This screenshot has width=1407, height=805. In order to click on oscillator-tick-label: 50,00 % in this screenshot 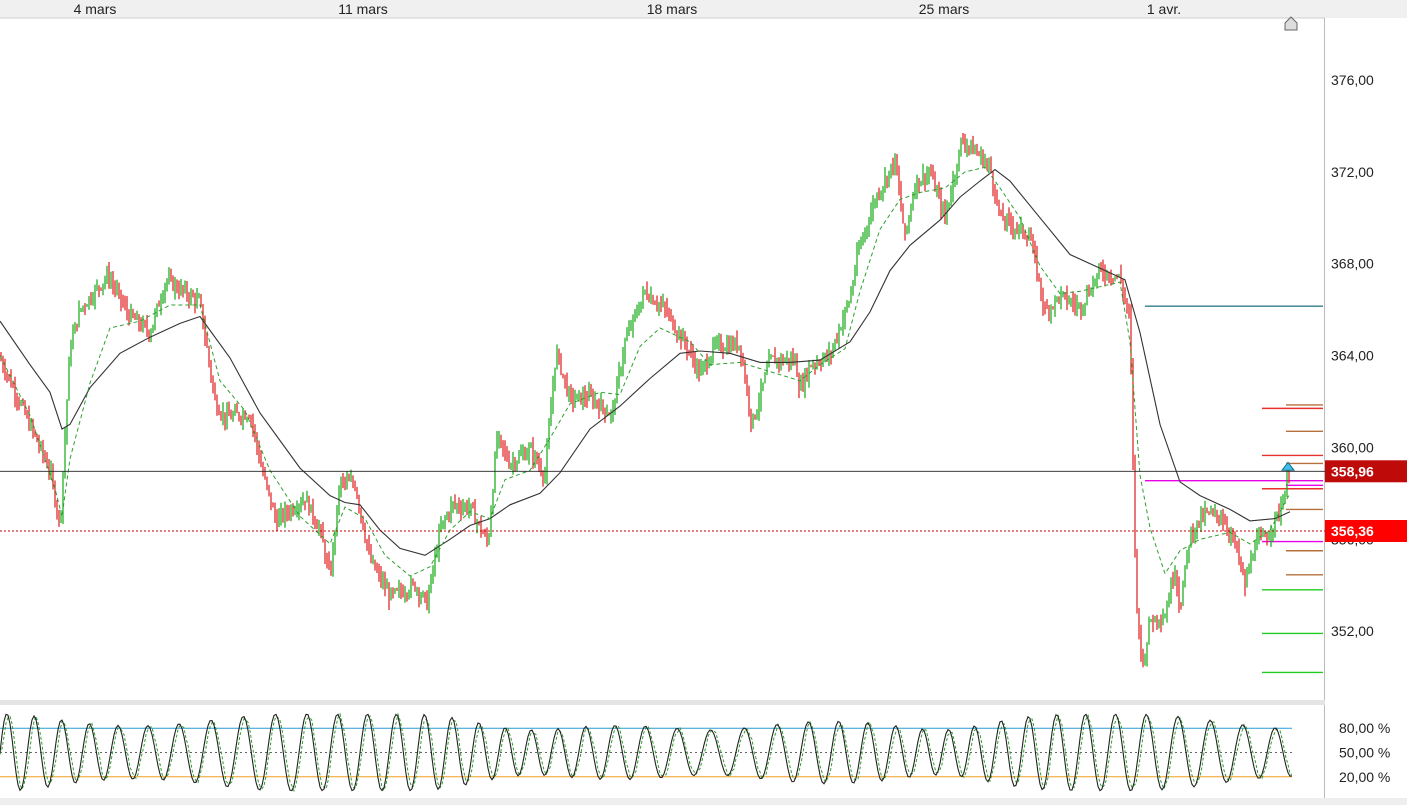, I will do `click(1364, 753)`.